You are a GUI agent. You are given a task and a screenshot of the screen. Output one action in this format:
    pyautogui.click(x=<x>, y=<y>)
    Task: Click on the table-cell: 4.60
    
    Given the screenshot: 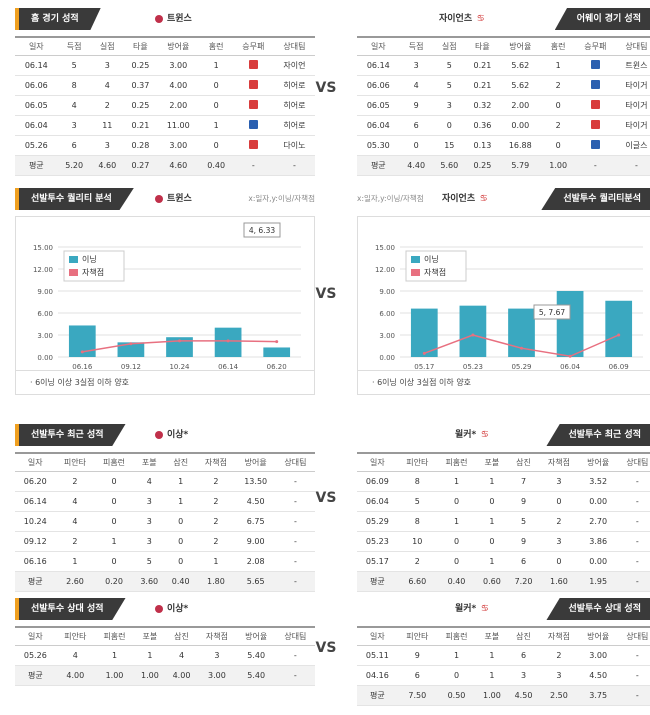 What is the action you would take?
    pyautogui.click(x=107, y=165)
    